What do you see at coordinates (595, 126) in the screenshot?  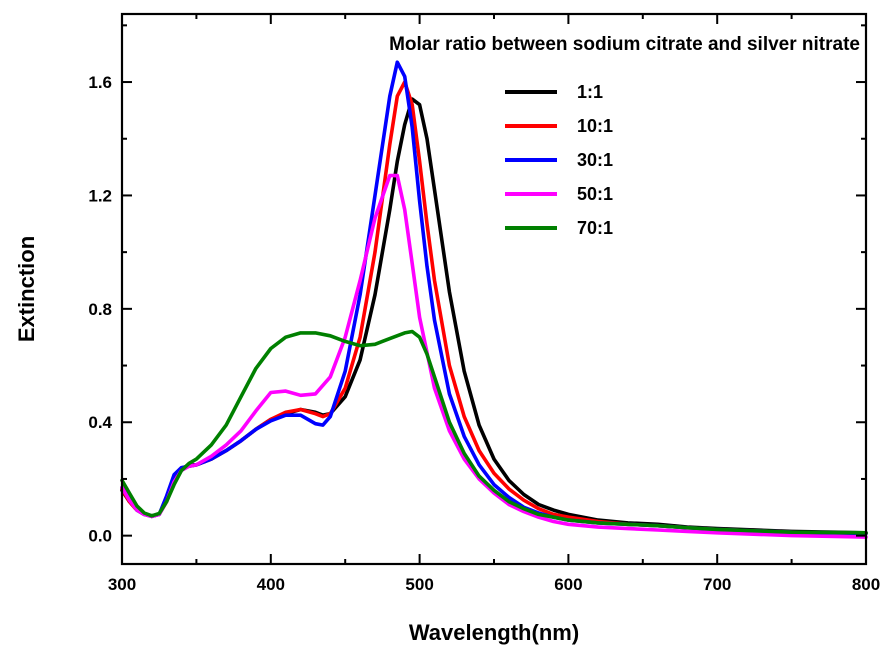 I see `legend-label-10-1: 10:1` at bounding box center [595, 126].